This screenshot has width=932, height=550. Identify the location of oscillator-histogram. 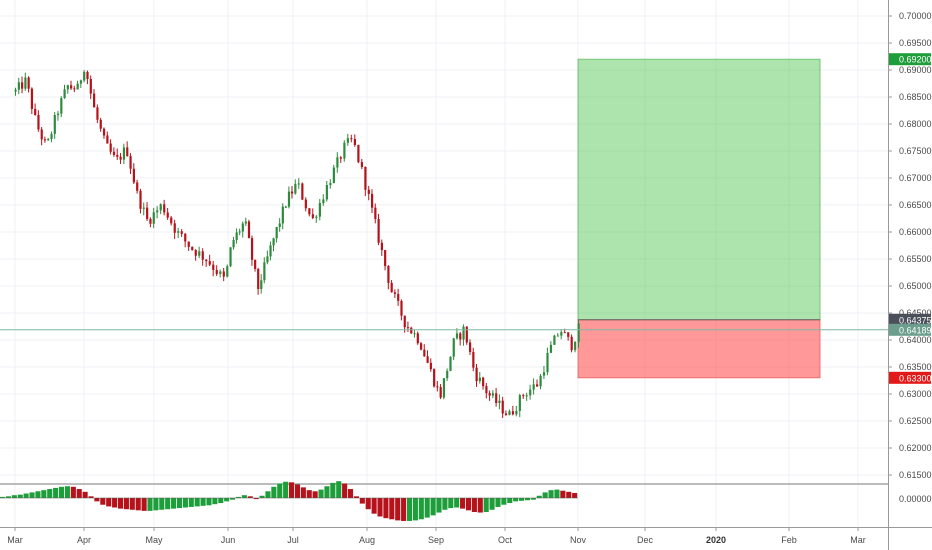
(289, 501).